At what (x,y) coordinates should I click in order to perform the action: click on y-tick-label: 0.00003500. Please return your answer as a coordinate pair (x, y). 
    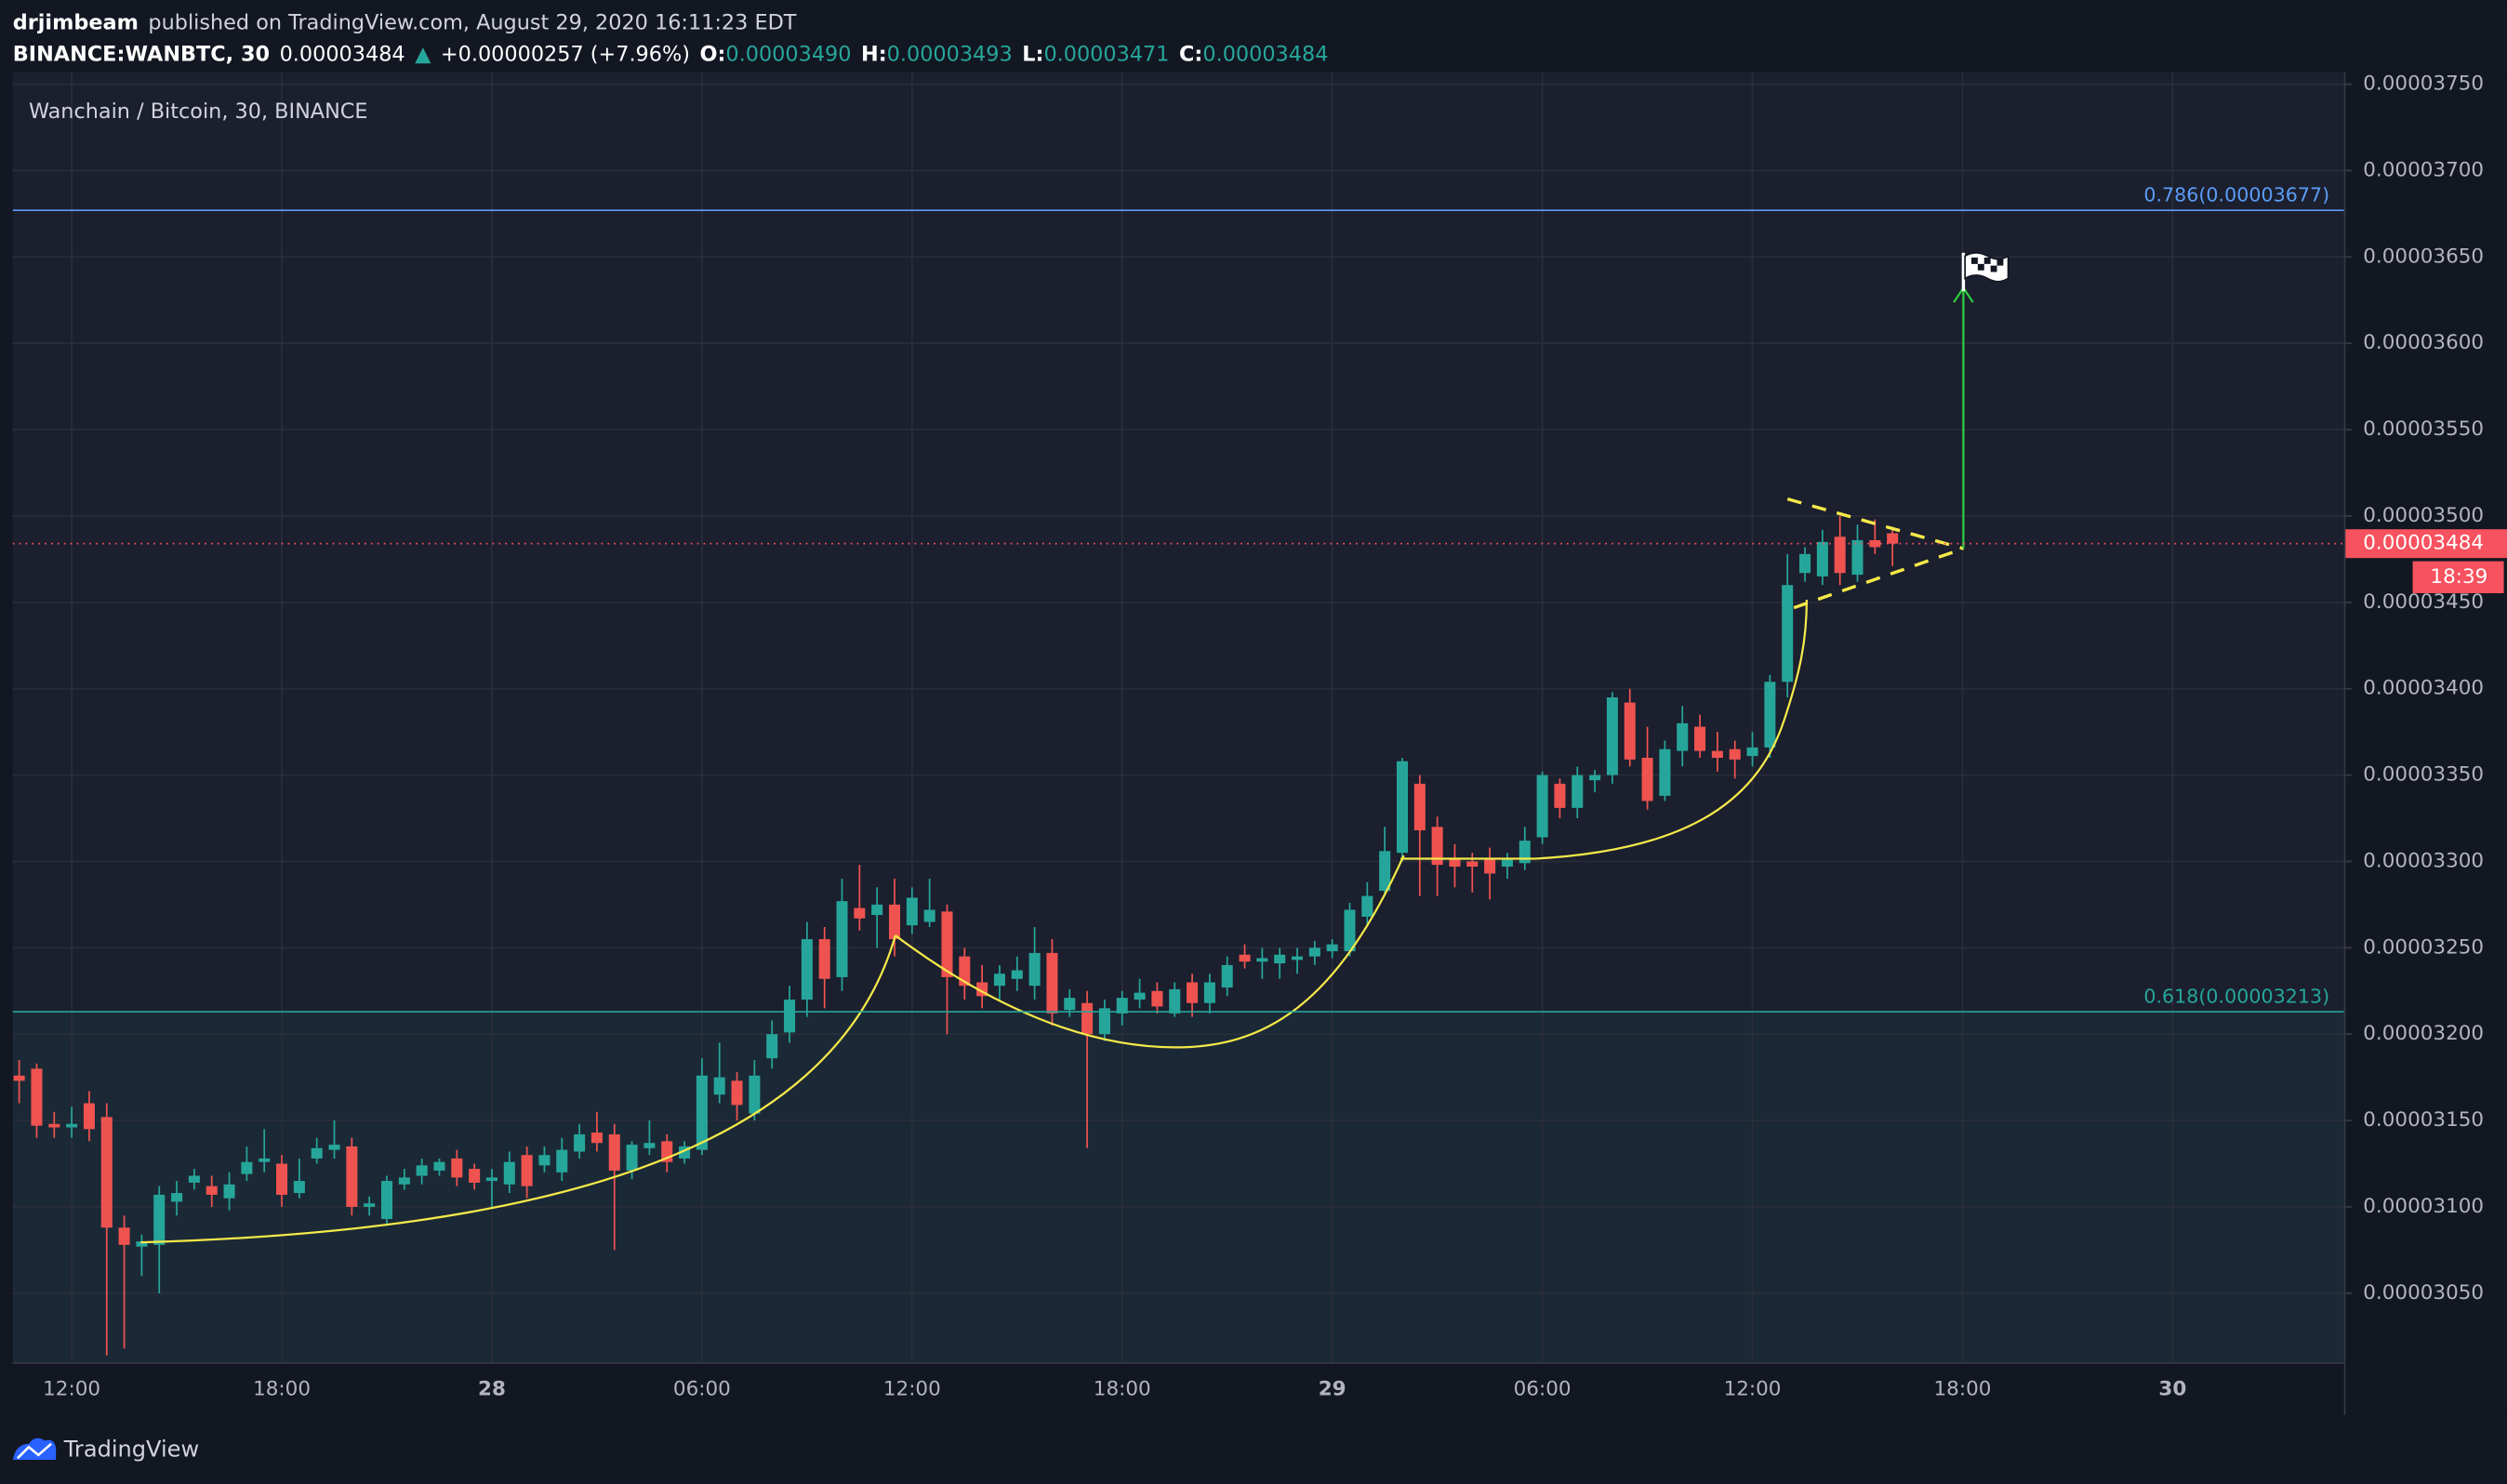
    Looking at the image, I should click on (2423, 515).